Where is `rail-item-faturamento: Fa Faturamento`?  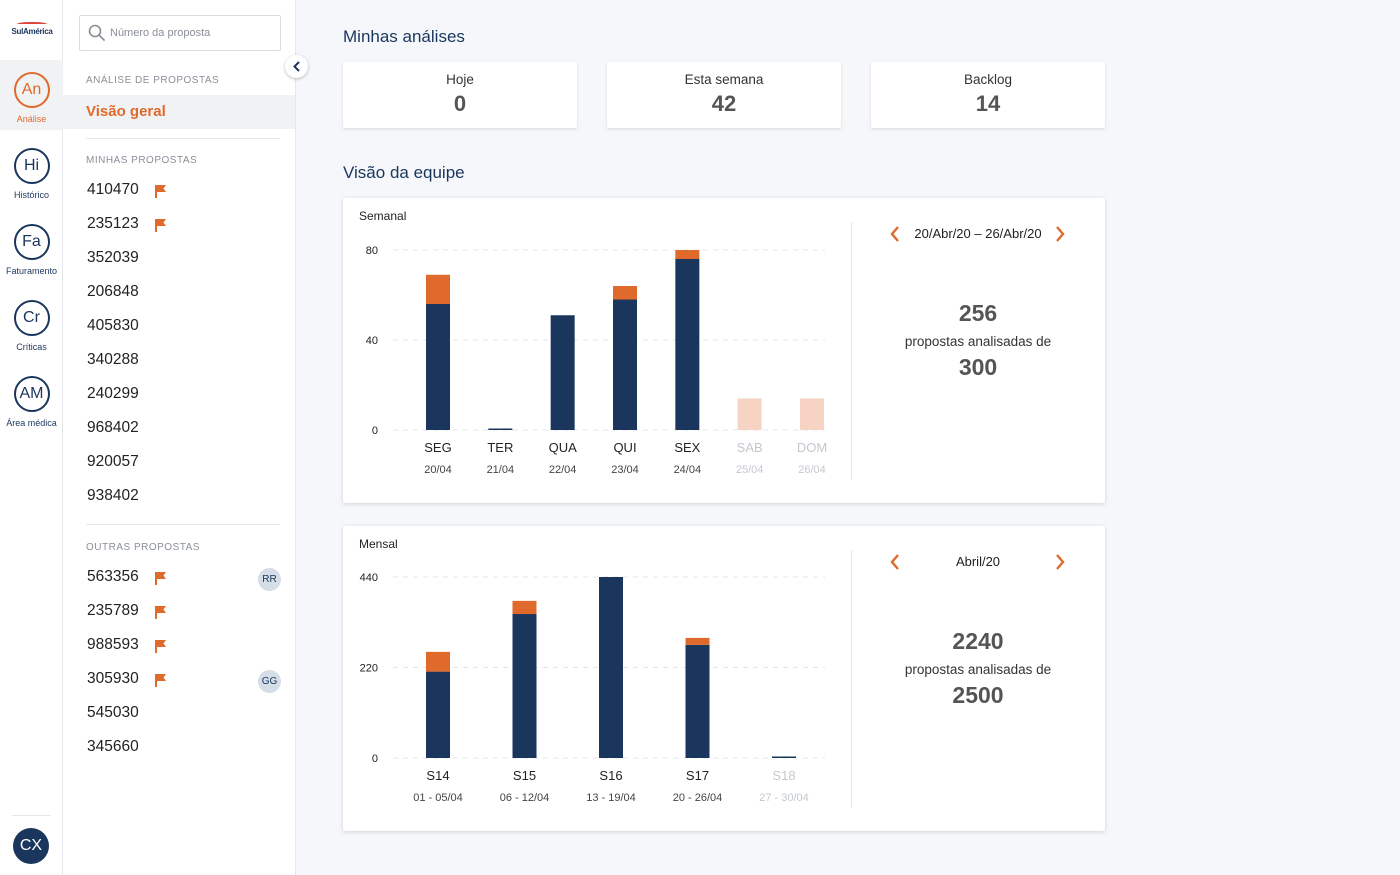 rail-item-faturamento: Fa Faturamento is located at coordinates (31, 247).